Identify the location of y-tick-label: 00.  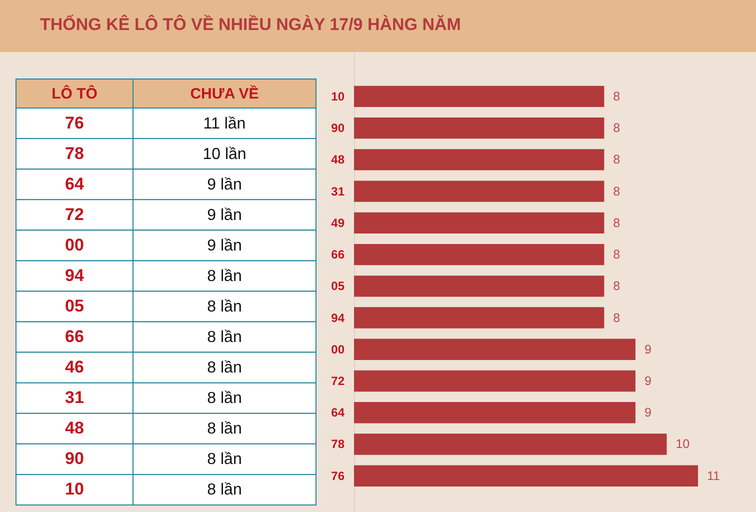
(338, 349).